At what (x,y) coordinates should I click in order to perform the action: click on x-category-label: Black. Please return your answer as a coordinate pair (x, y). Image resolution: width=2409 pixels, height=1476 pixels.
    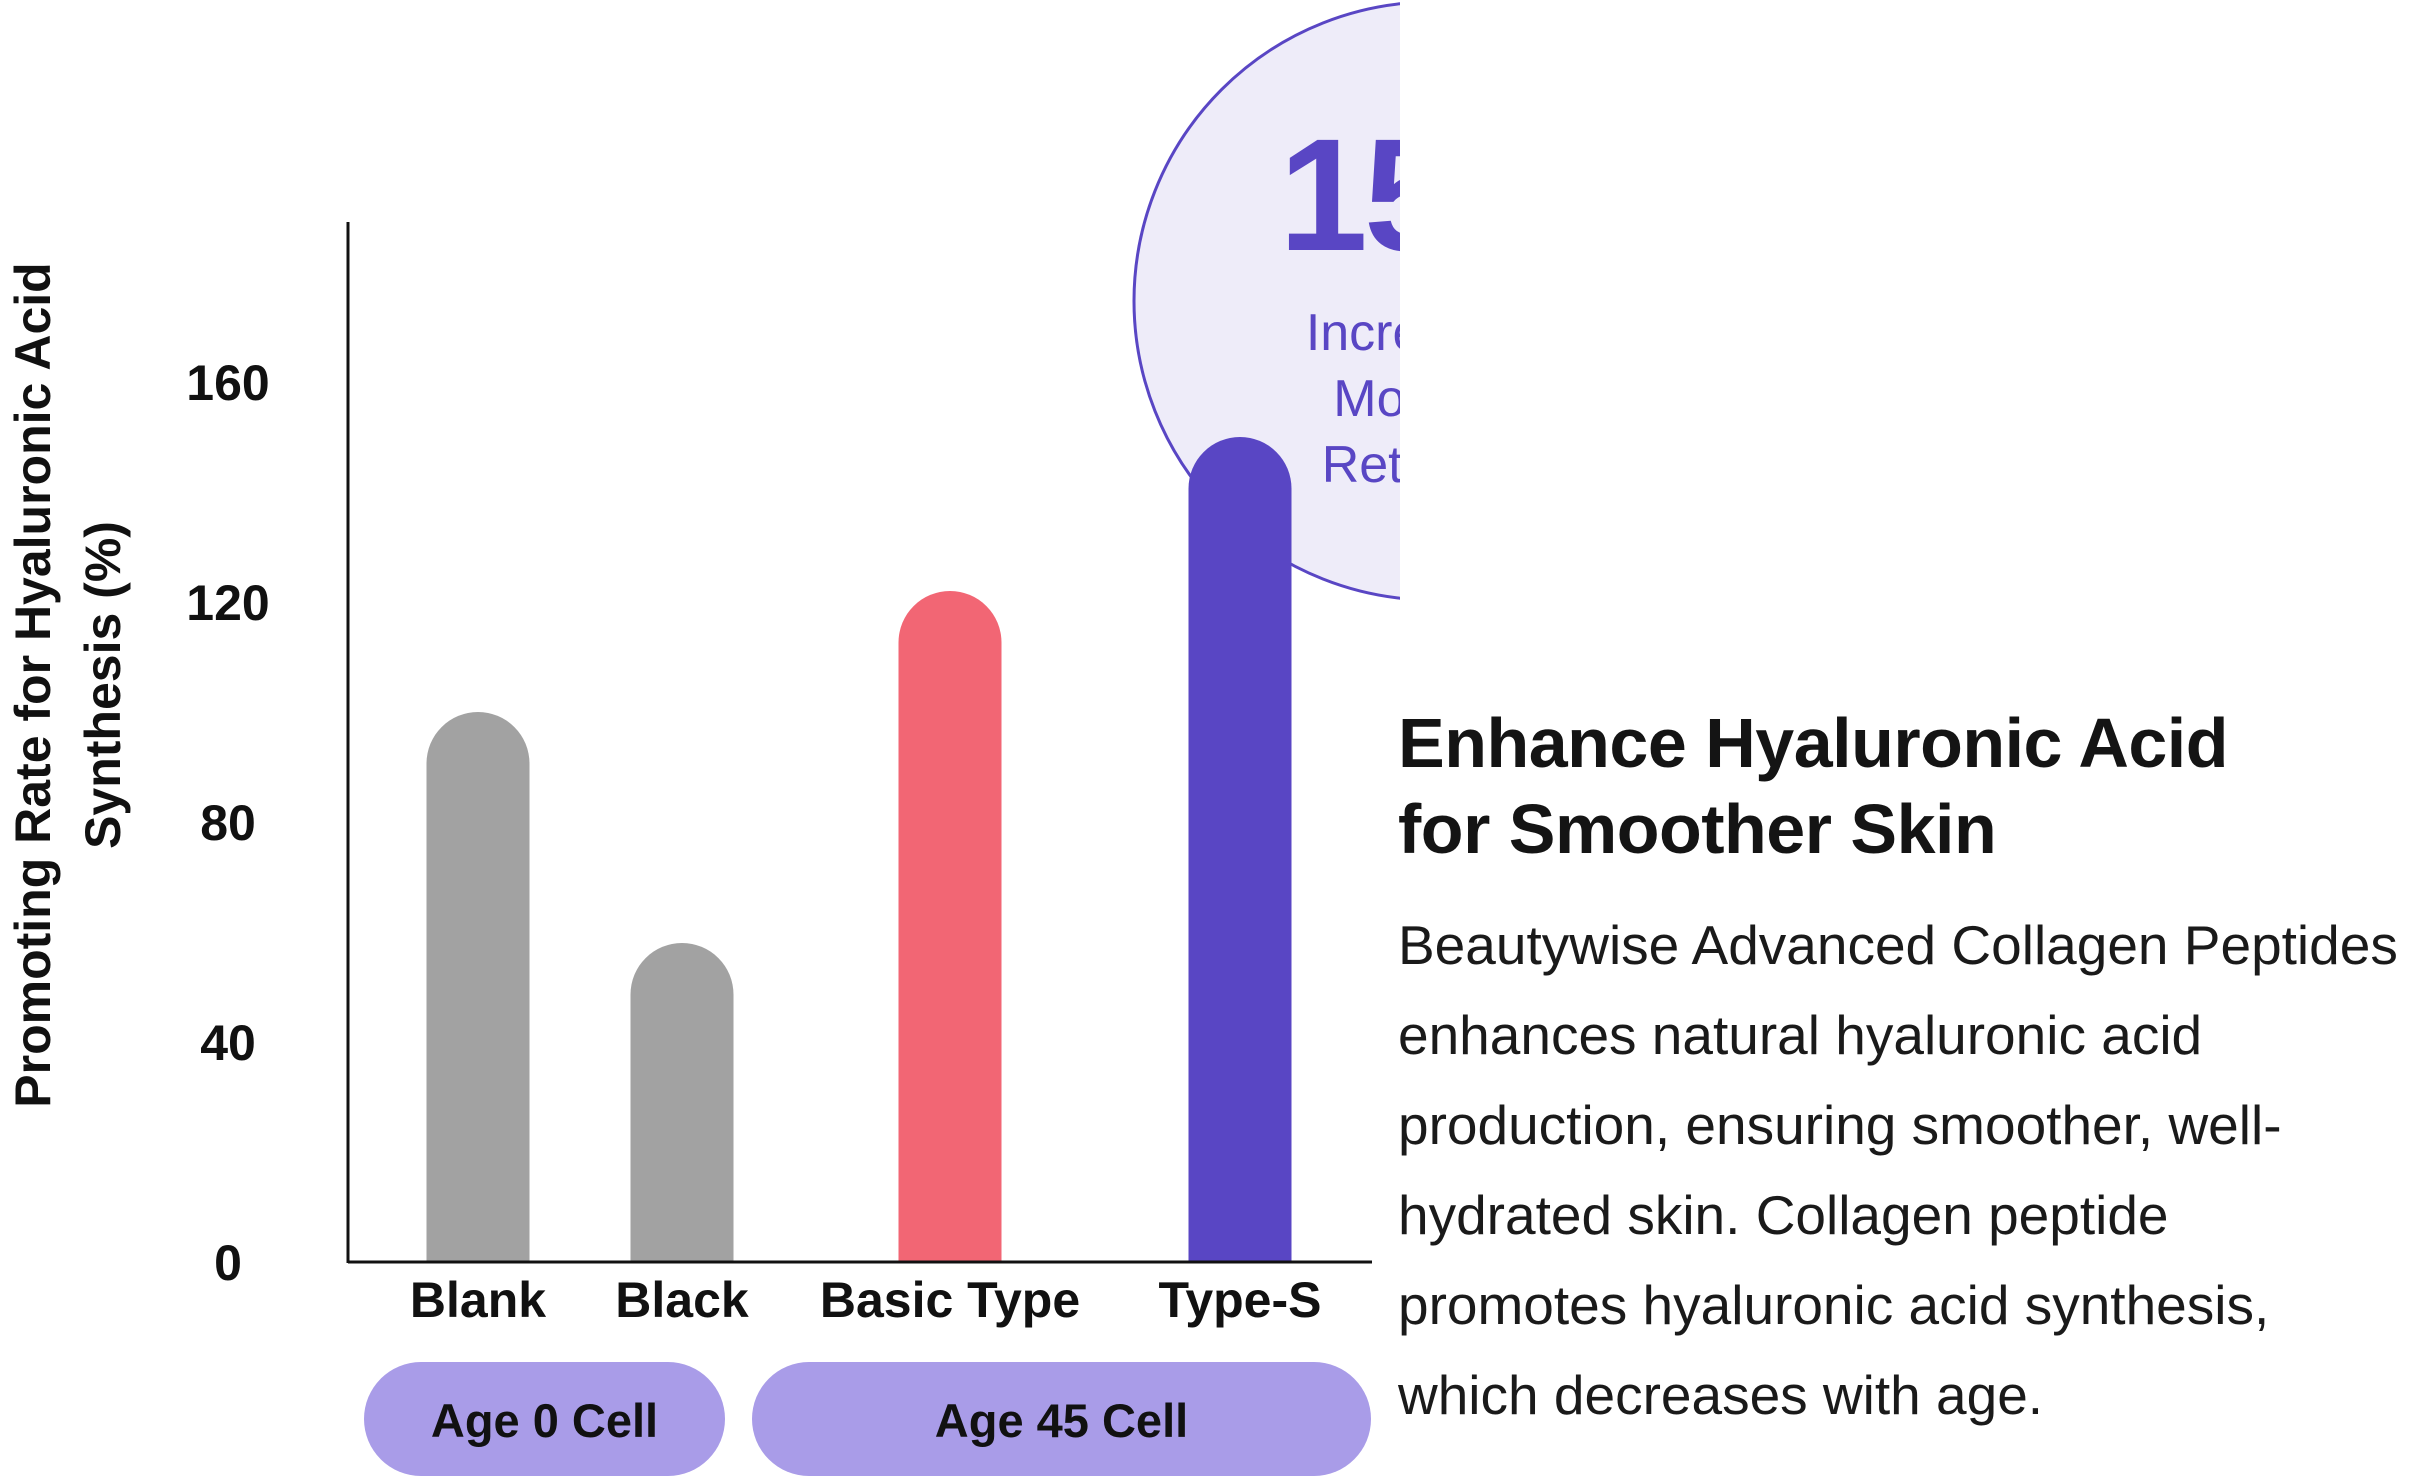
    Looking at the image, I should click on (682, 1300).